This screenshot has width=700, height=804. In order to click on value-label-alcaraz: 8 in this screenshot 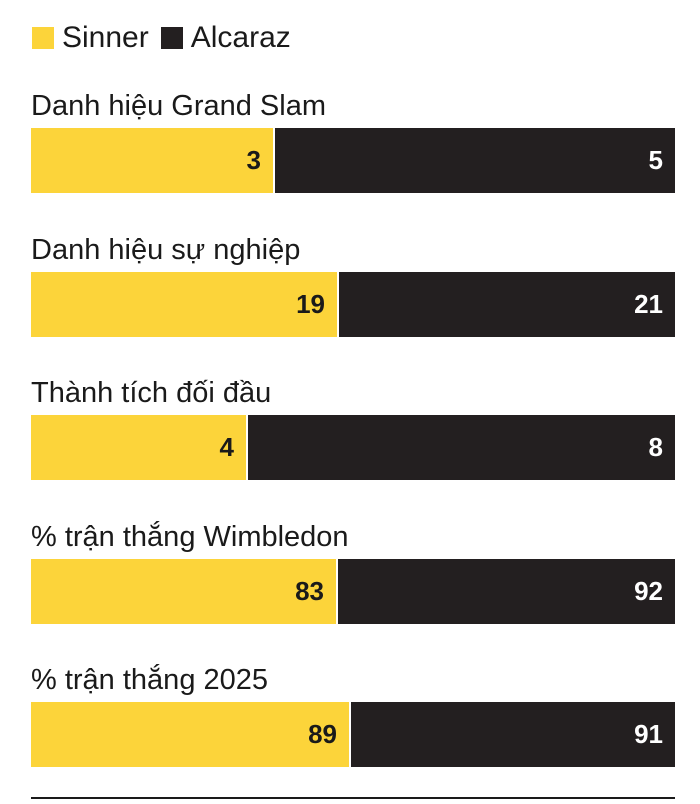, I will do `click(655, 447)`.